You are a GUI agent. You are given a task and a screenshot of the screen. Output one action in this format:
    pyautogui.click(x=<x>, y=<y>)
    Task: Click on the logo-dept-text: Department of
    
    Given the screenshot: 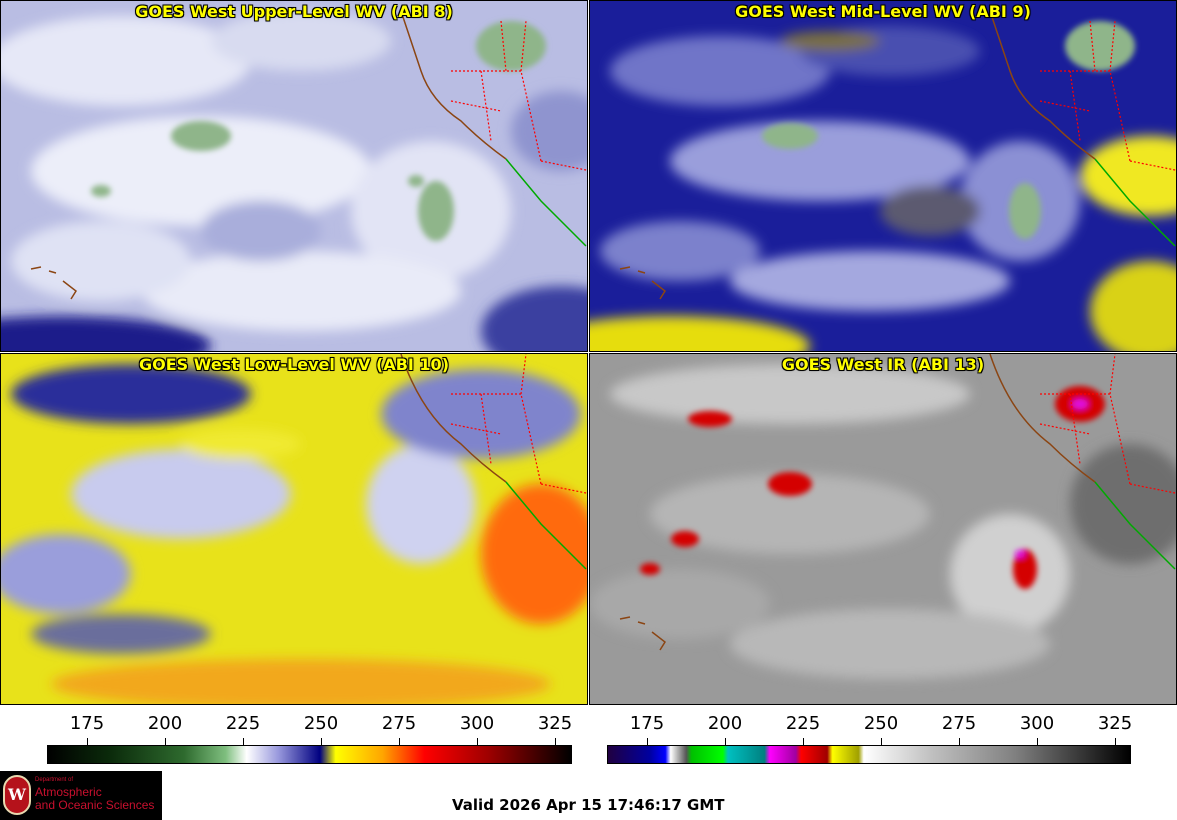 What is the action you would take?
    pyautogui.click(x=54, y=780)
    